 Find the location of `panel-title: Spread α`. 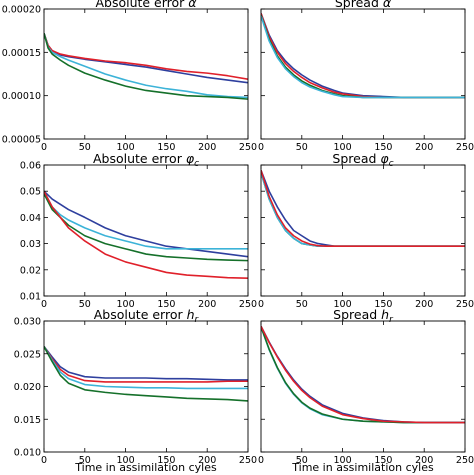

panel-title: Spread α is located at coordinates (363, 5).